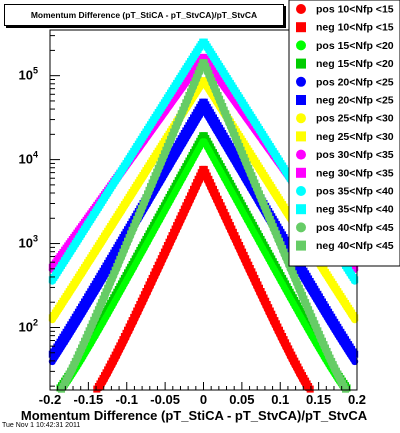  What do you see at coordinates (41, 425) in the screenshot?
I see `timestamp: Tue Nov 1 10:42:31 2011` at bounding box center [41, 425].